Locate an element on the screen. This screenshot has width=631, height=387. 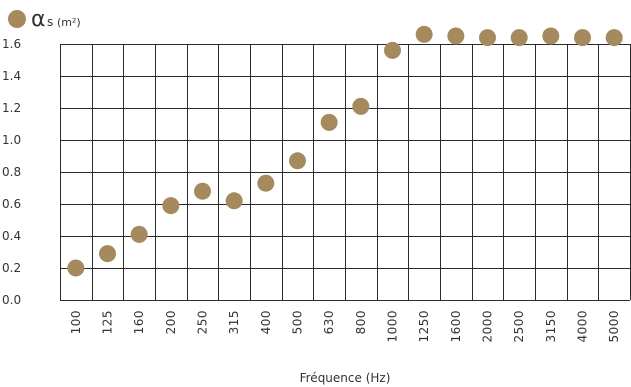
y-tick-label: 1.0 is located at coordinates (11, 140).